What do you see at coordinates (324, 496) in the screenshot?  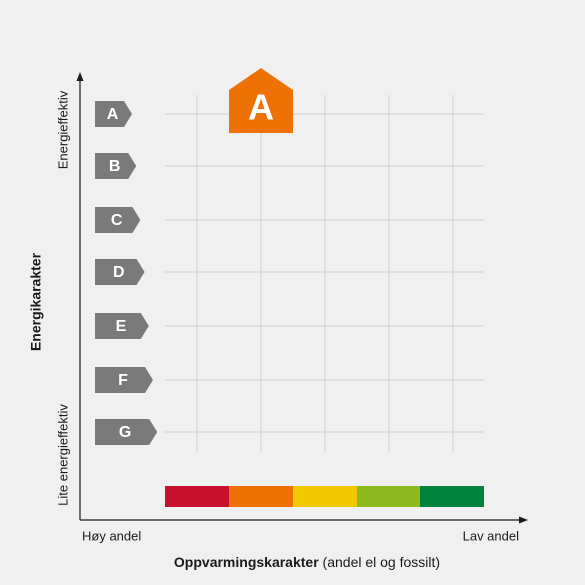 I see `color-scale` at bounding box center [324, 496].